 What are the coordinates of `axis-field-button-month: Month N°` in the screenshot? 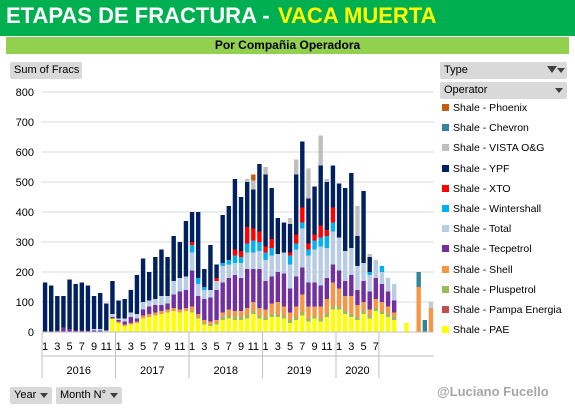 It's located at (89, 395).